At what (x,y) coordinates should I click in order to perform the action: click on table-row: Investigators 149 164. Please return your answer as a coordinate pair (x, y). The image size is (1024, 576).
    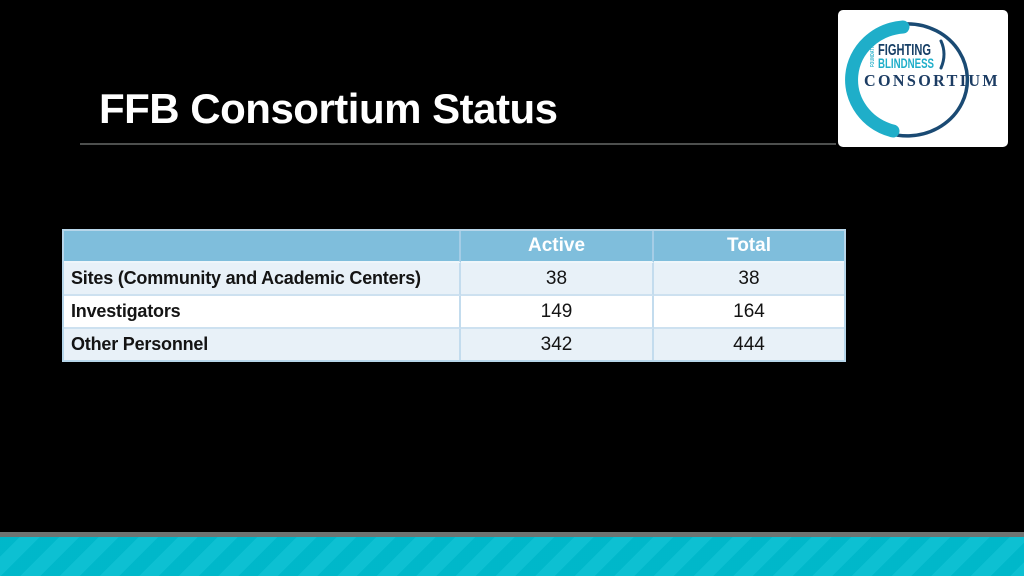
    Looking at the image, I should click on (454, 312).